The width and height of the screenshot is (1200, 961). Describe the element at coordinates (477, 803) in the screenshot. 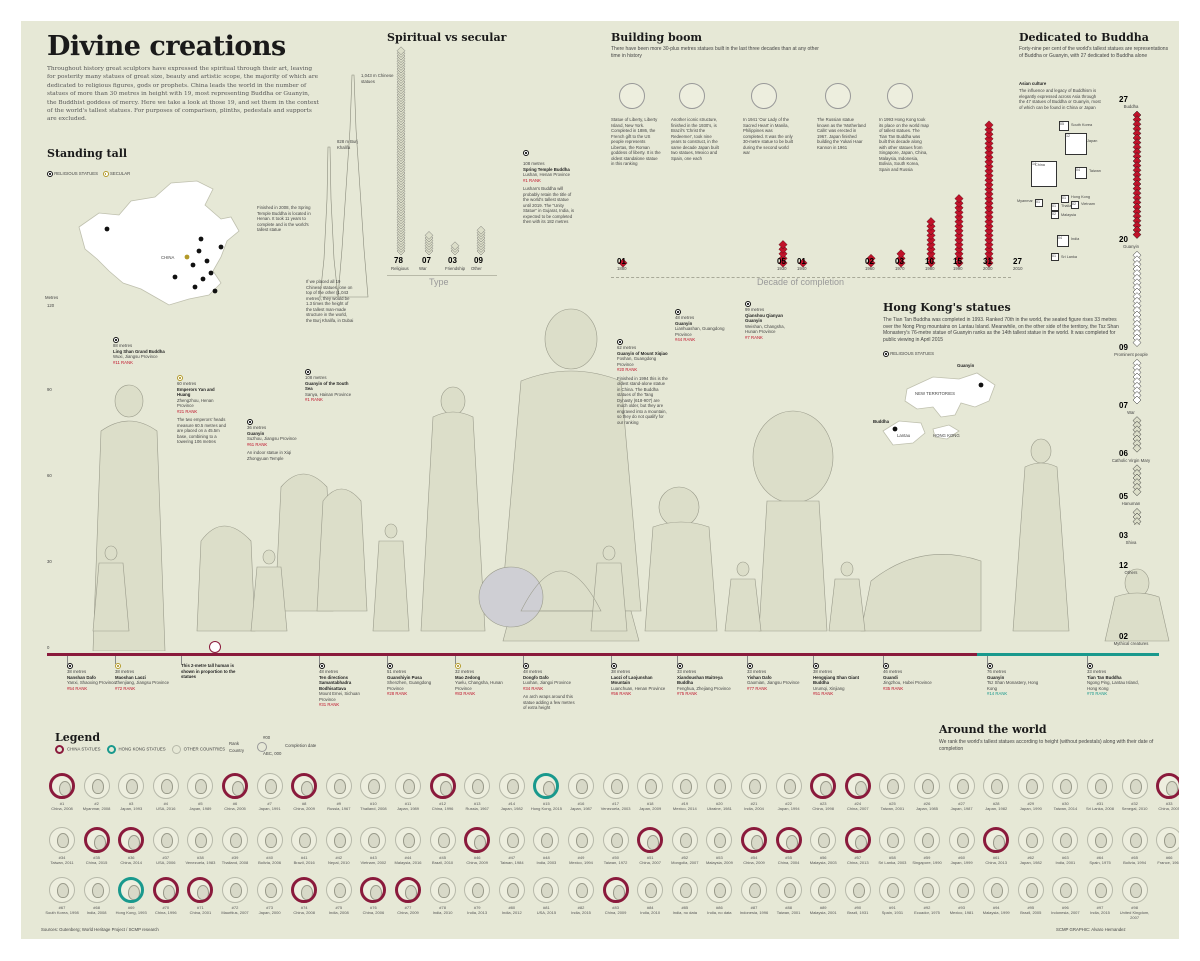

I see `rank-number: #13` at that location.